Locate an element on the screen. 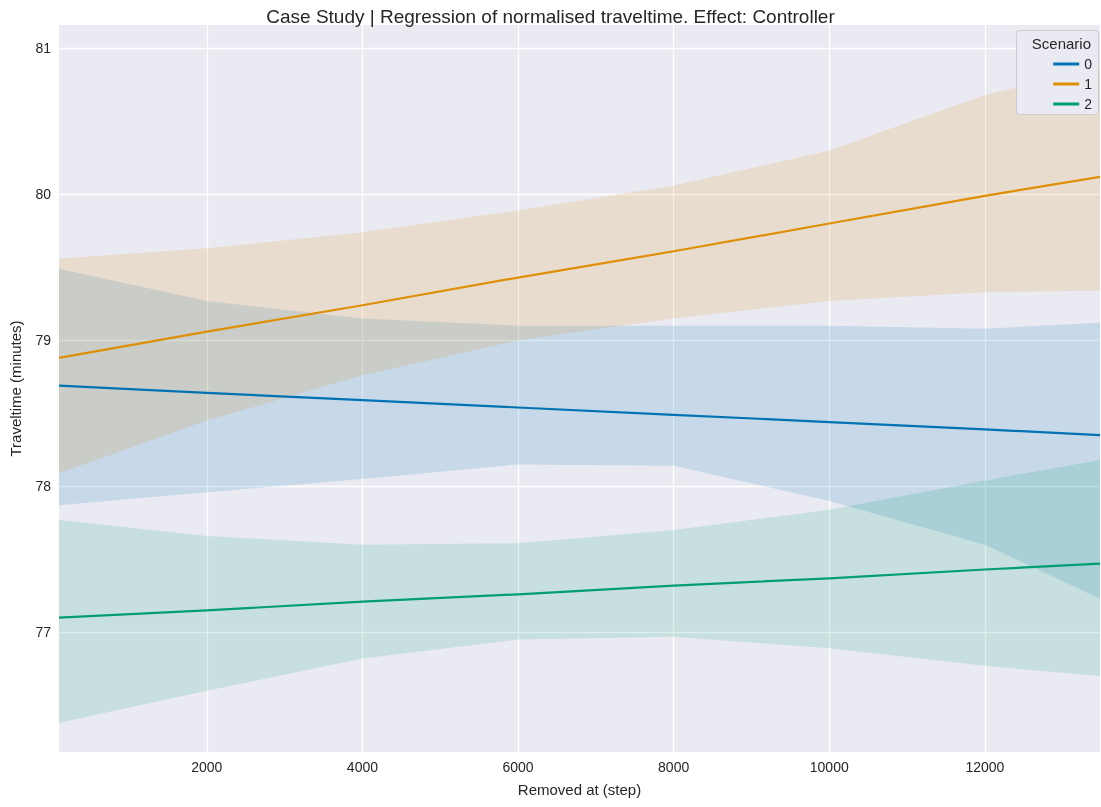 The height and width of the screenshot is (807, 1101). x-tick-label: 6000 is located at coordinates (518, 767).